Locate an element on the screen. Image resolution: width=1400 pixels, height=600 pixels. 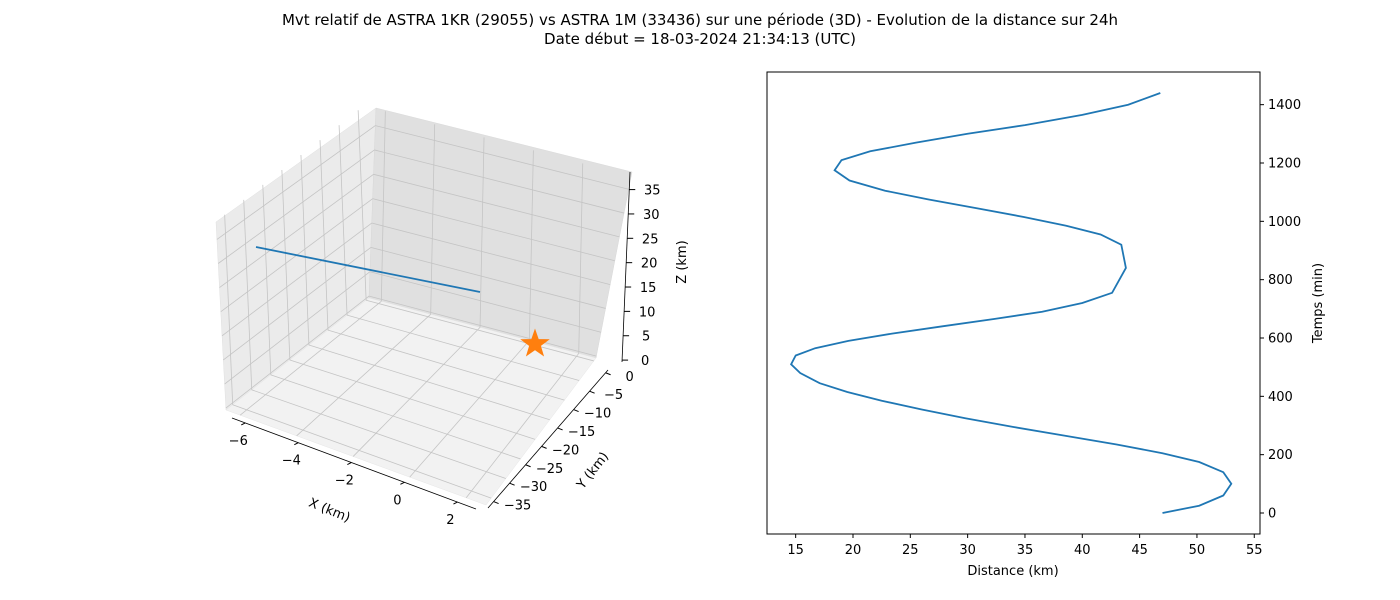
trajectory-line is located at coordinates (368, 269).